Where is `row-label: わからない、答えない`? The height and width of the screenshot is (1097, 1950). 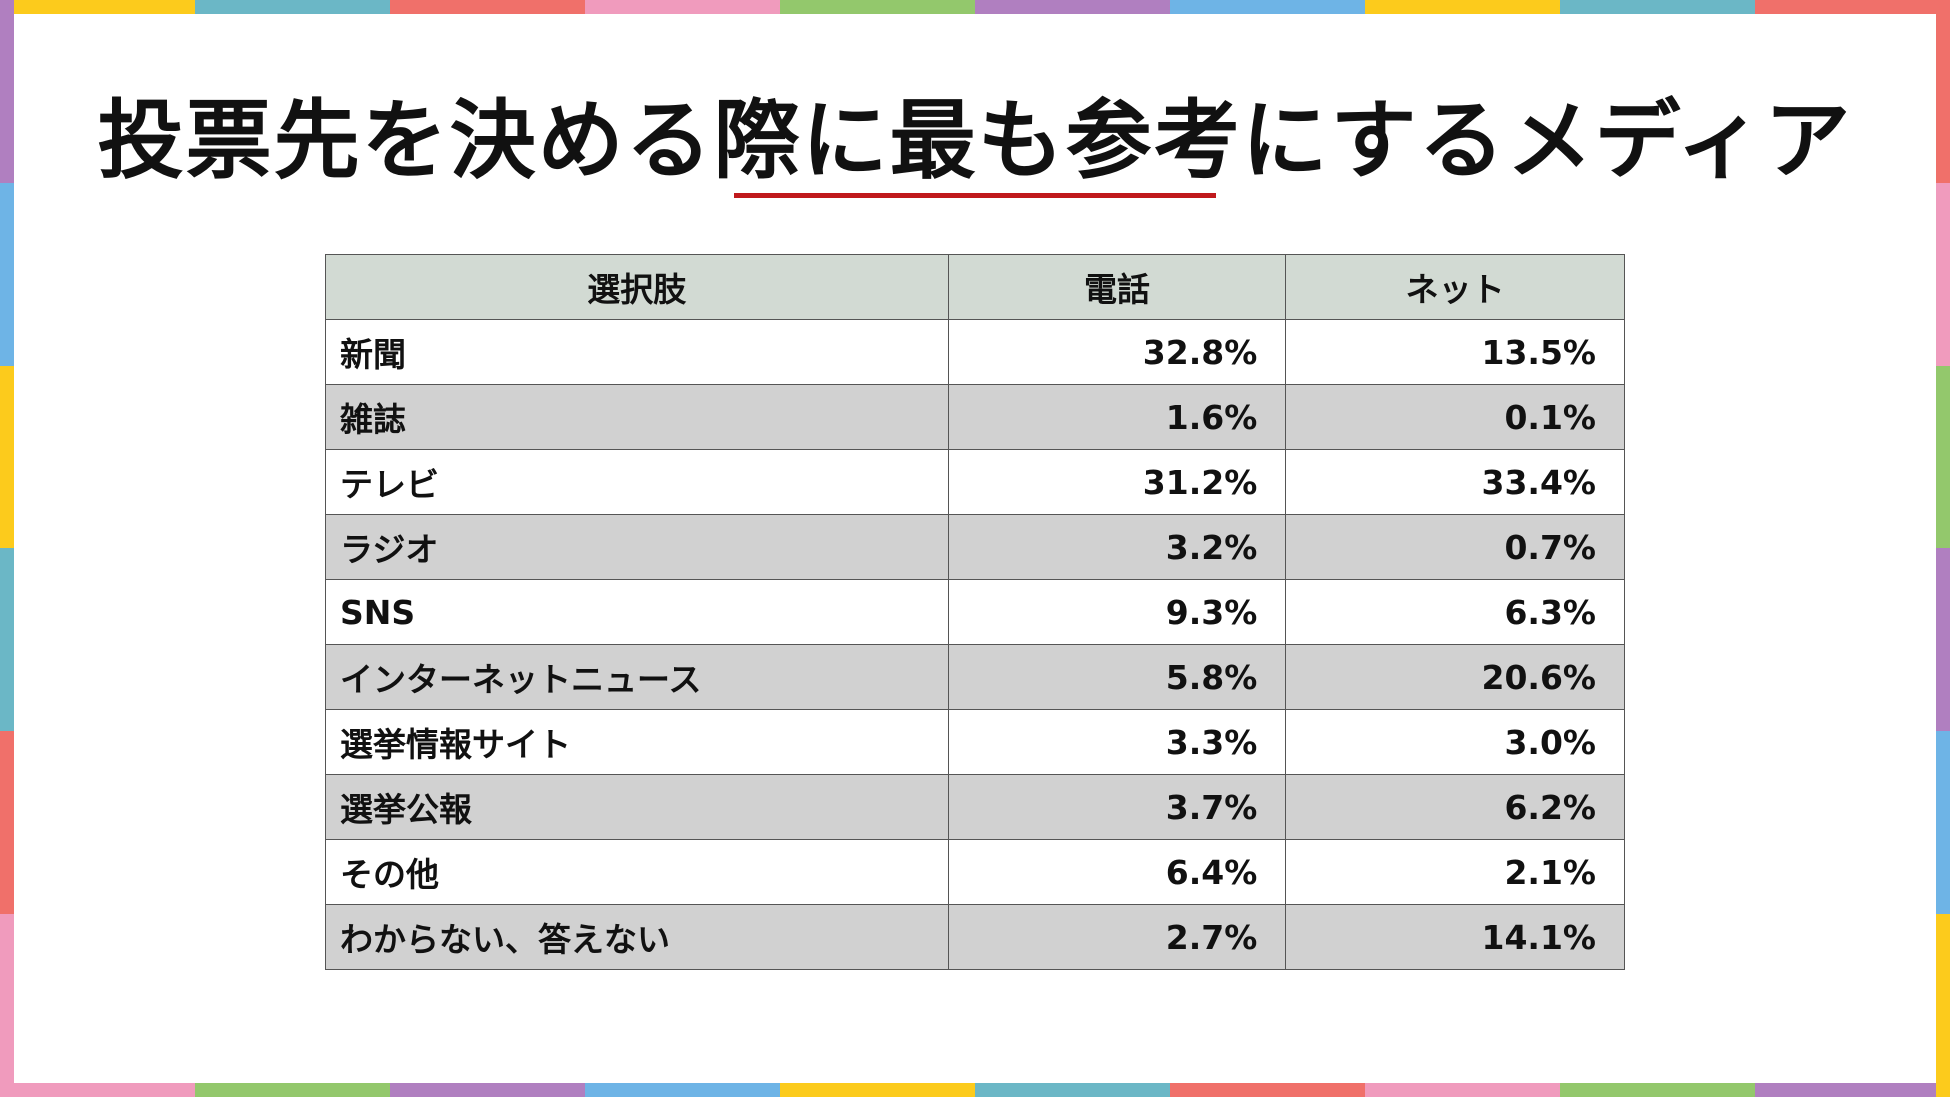
row-label: わからない、答えない is located at coordinates (637, 937).